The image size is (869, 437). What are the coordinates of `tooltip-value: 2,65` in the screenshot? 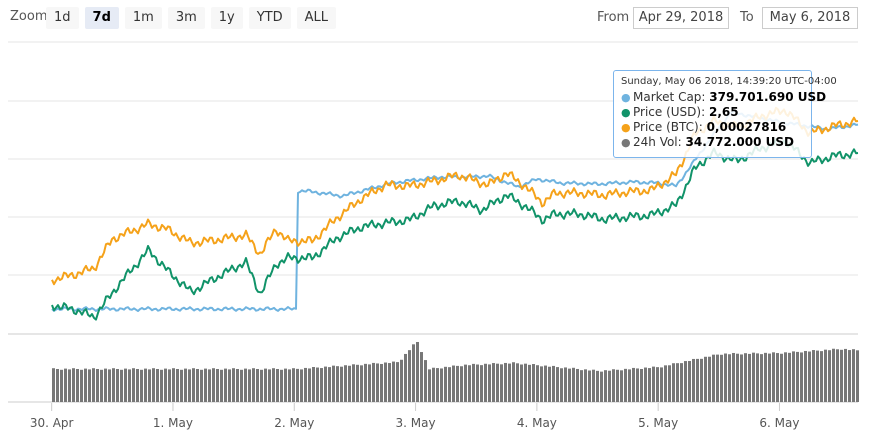 It's located at (723, 112).